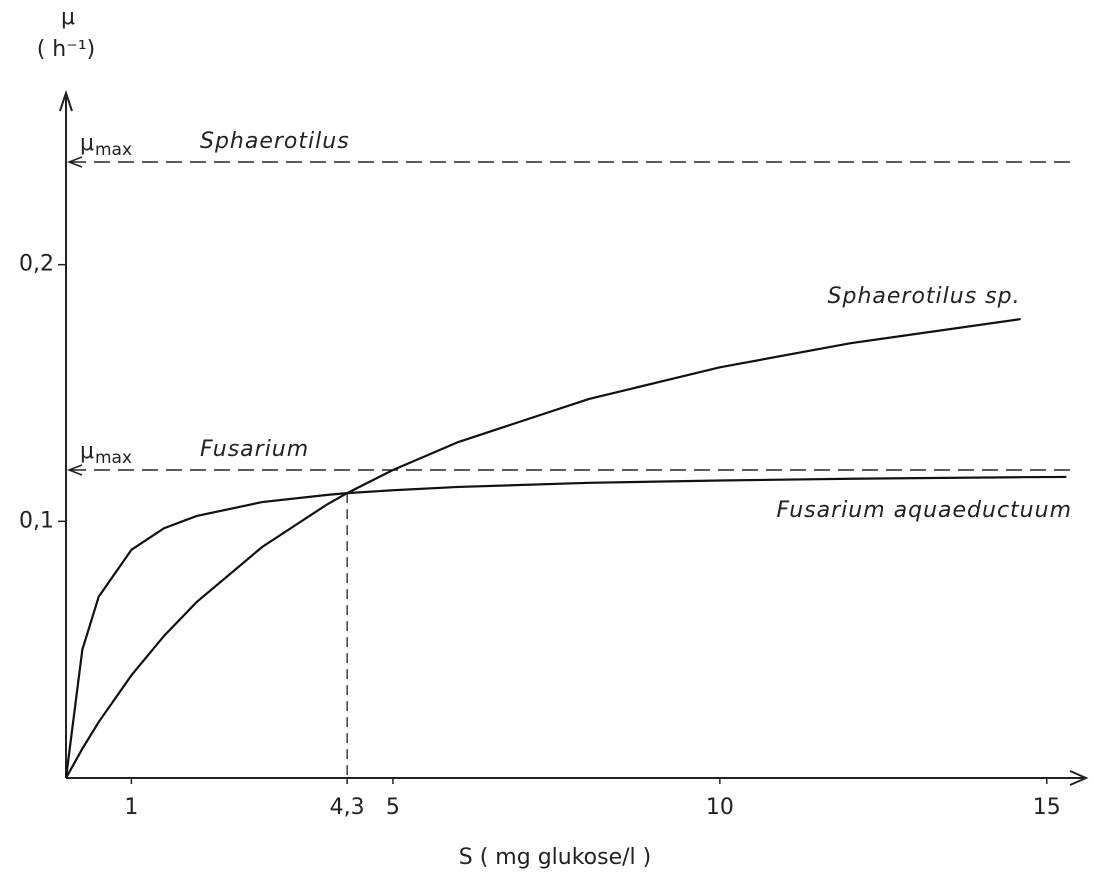  I want to click on y-axis-label: μ, so click(68, 17).